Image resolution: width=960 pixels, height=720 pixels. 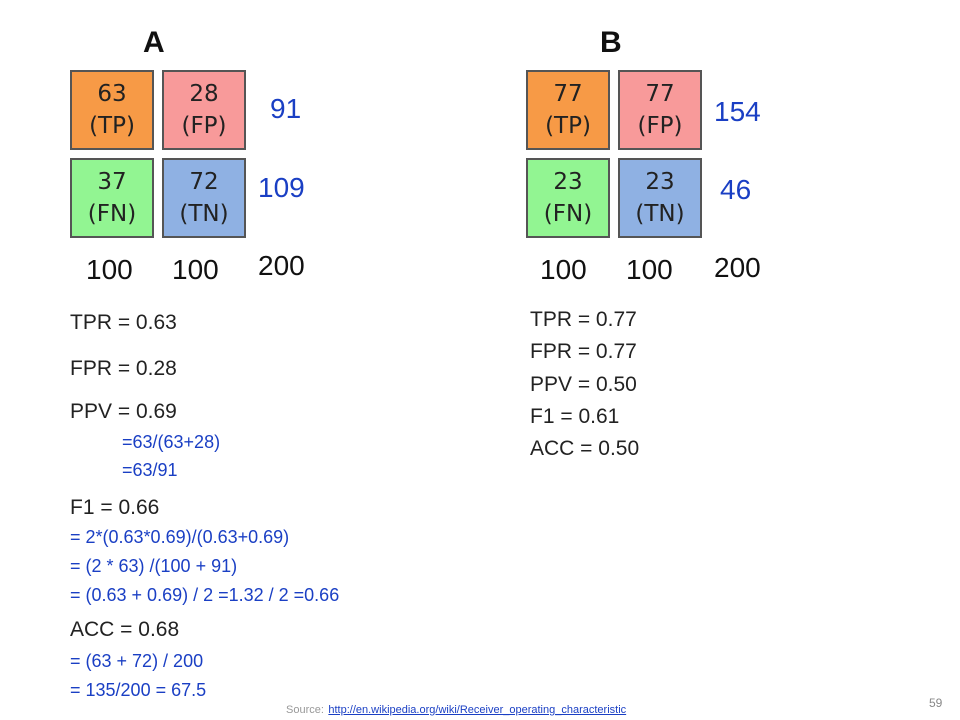 What do you see at coordinates (123, 322) in the screenshot?
I see `panel-a-tpr: TPR = 0.63` at bounding box center [123, 322].